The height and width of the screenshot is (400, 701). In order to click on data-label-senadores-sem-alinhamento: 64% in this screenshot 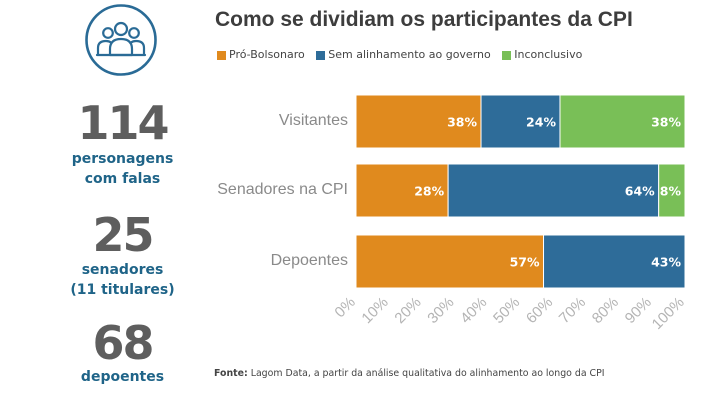, I will do `click(640, 191)`.